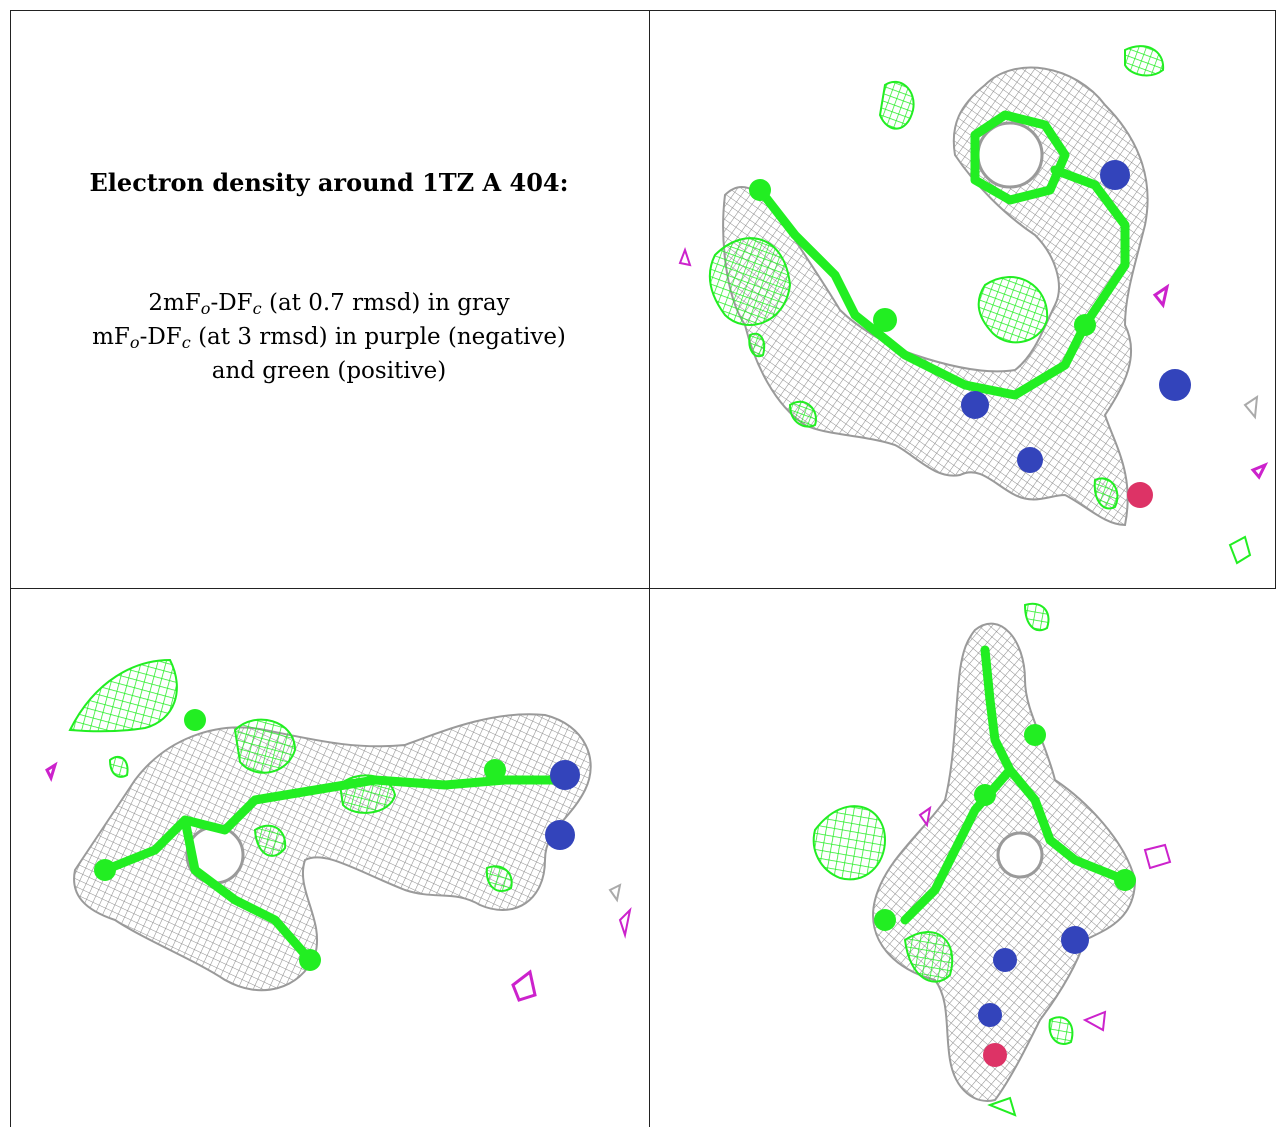 This screenshot has width=1276, height=1127. I want to click on caption-text: 2mF, so click(174, 303).